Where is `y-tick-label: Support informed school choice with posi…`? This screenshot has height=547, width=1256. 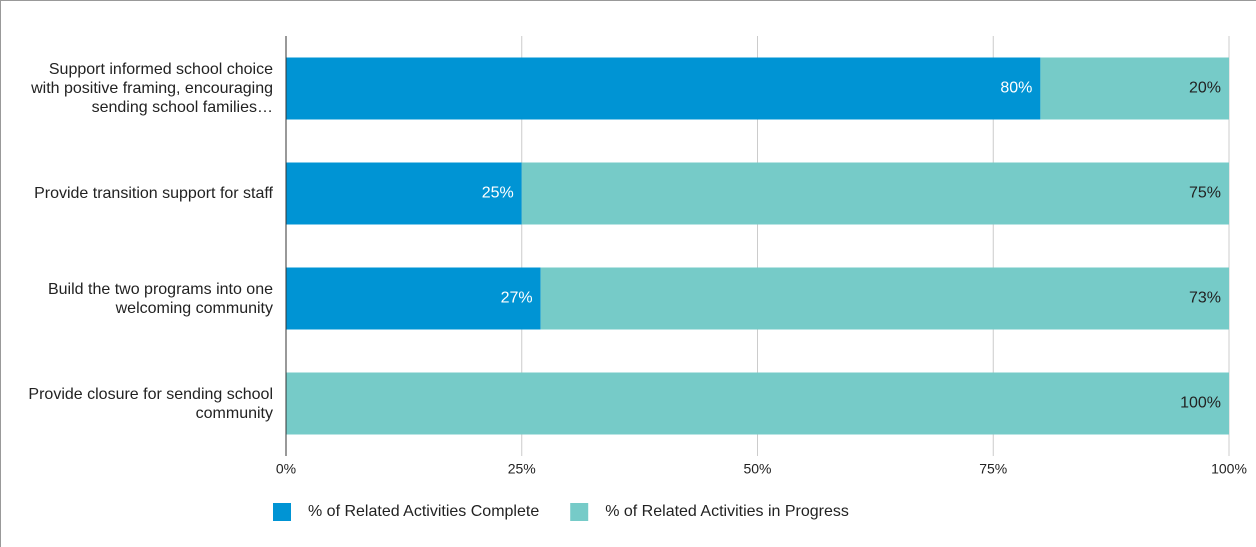
y-tick-label: Support informed school choice with posi… is located at coordinates (152, 88).